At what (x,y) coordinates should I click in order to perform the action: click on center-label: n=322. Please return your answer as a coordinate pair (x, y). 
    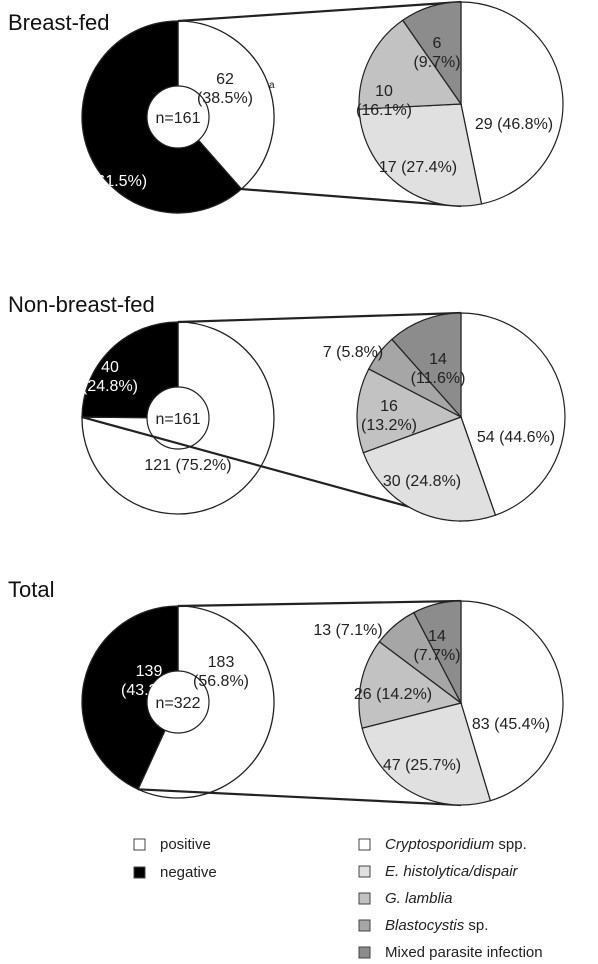
    Looking at the image, I should click on (178, 703).